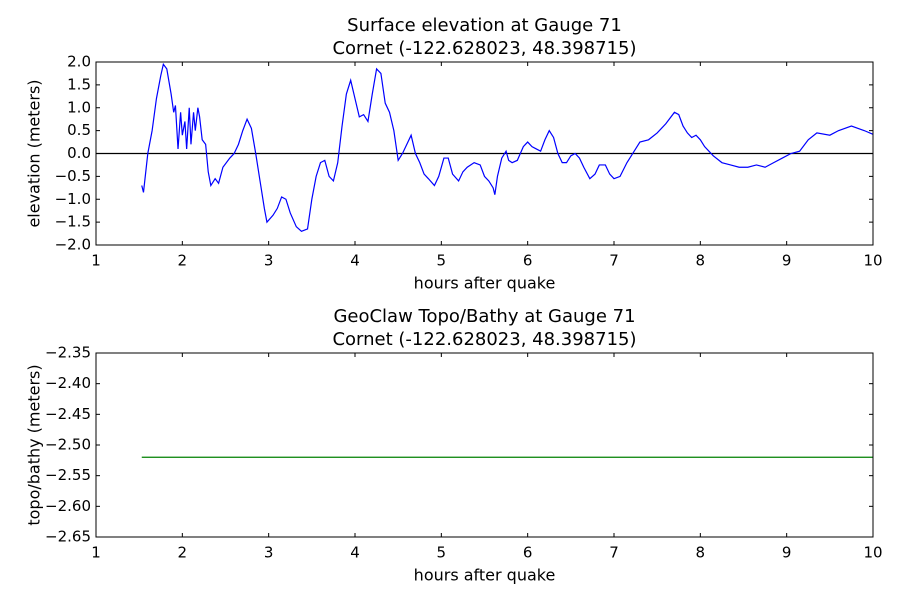 Image resolution: width=900 pixels, height=600 pixels. Describe the element at coordinates (68, 353) in the screenshot. I see `y-tick-label: −2.35` at that location.